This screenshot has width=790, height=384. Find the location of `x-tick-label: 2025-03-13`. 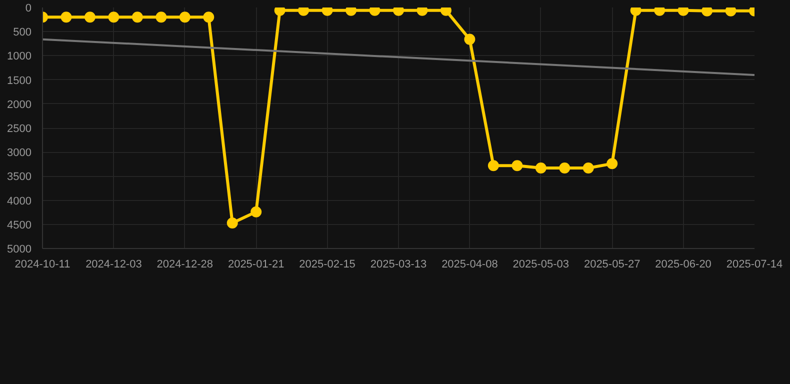

x-tick-label: 2025-03-13 is located at coordinates (398, 264).